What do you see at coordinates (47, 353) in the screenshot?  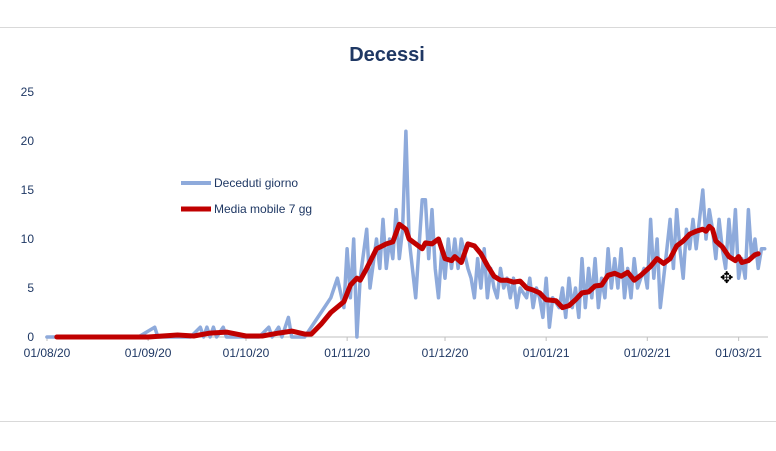 I see `x-tick-label: 01/08/20` at bounding box center [47, 353].